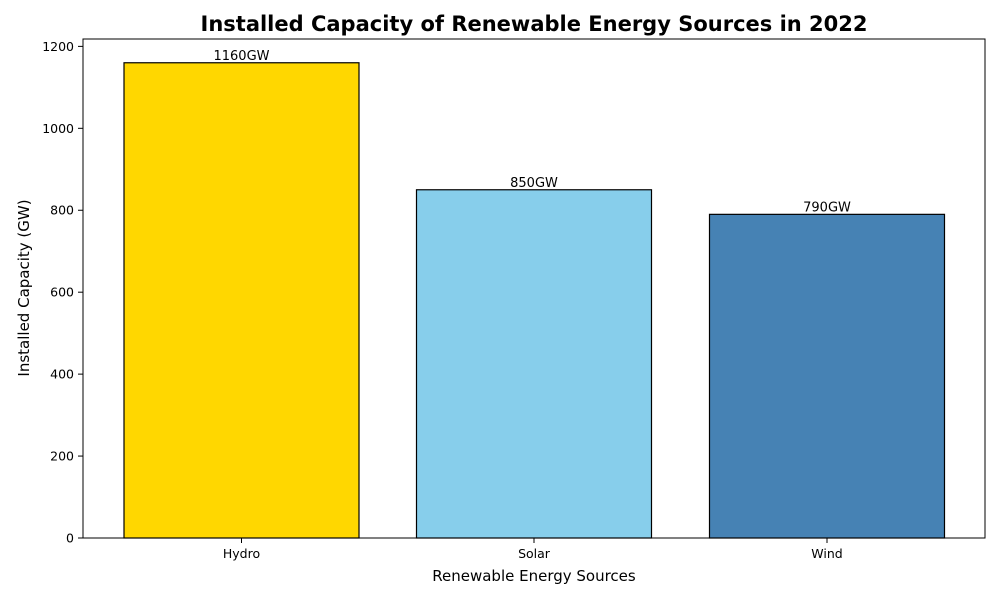  Describe the element at coordinates (534, 553) in the screenshot. I see `x-tick-label: Solar` at that location.